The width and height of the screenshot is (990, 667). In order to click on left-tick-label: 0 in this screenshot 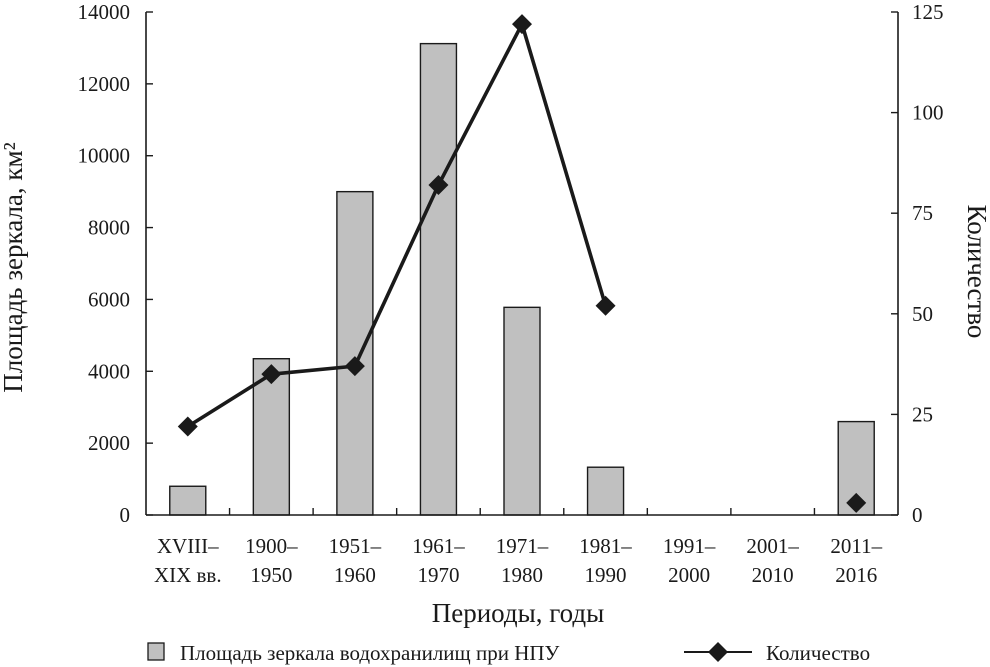, I will do `click(125, 515)`.